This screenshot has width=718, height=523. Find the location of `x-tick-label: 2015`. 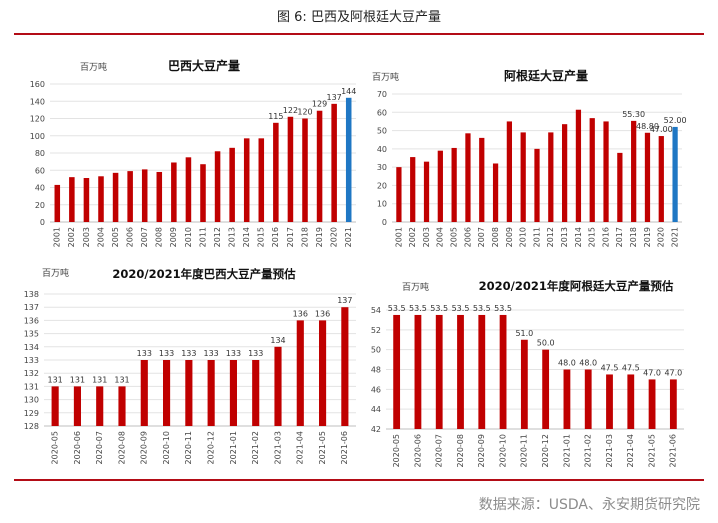

x-tick-label: 2015 is located at coordinates (592, 237).